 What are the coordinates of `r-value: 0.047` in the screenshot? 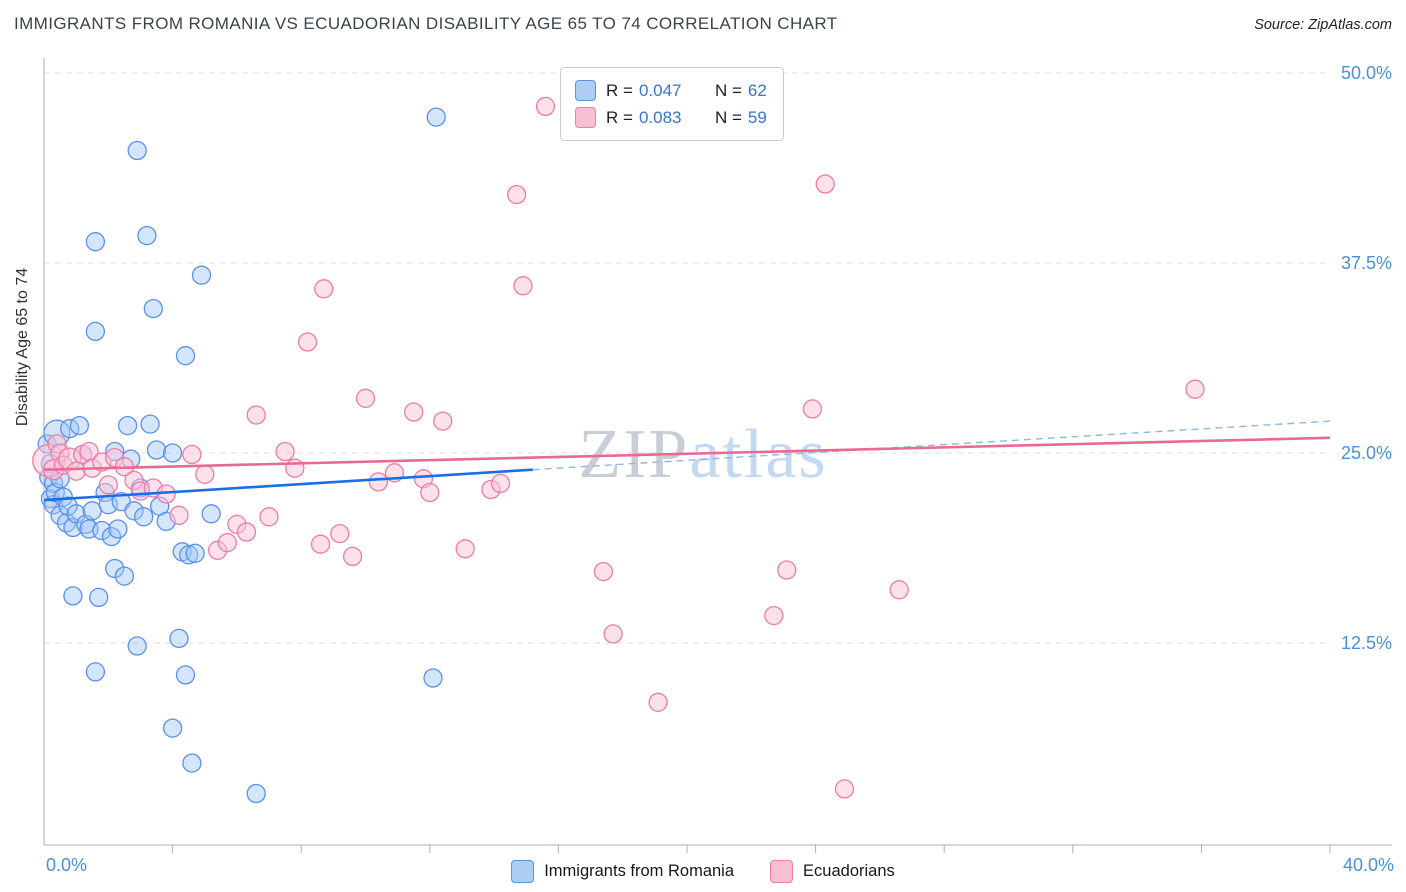 It's located at (660, 90).